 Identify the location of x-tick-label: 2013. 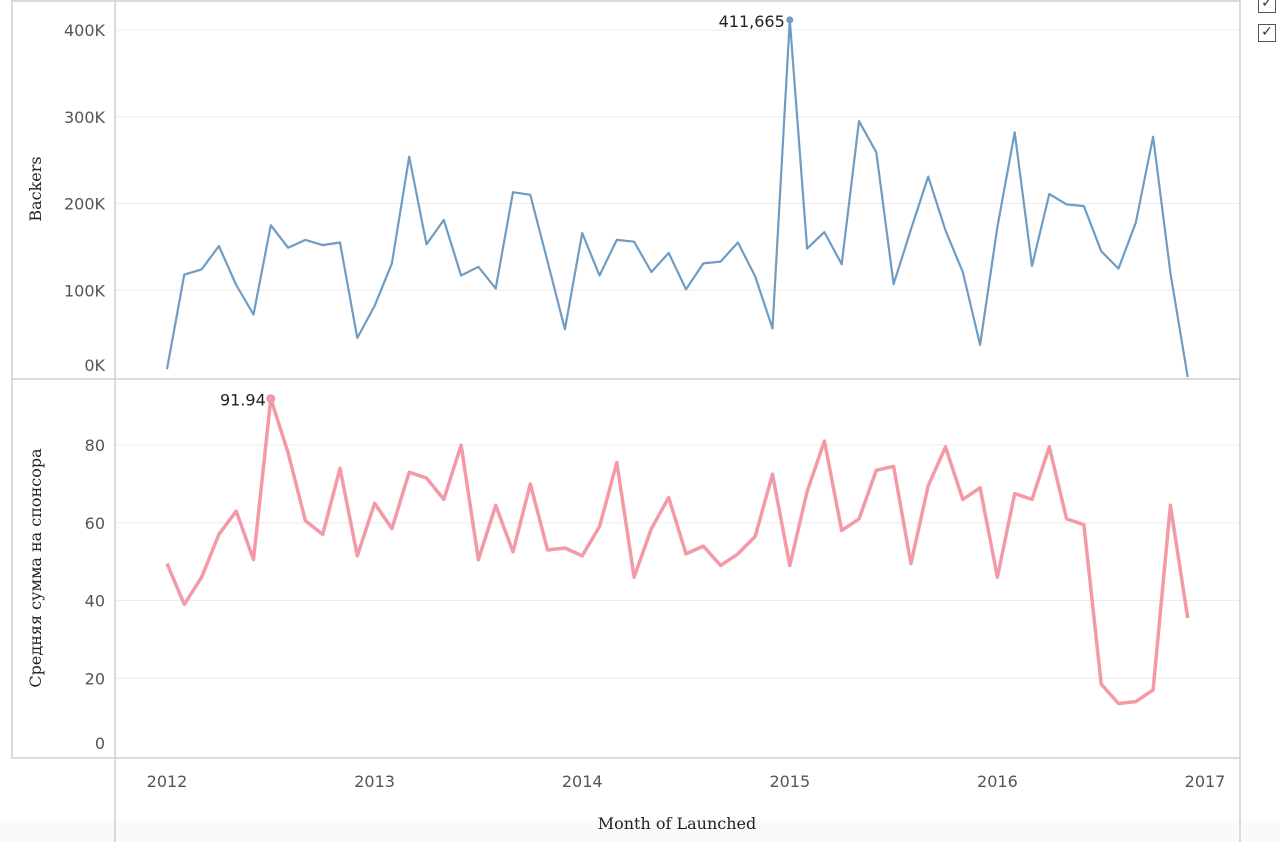
(374, 781).